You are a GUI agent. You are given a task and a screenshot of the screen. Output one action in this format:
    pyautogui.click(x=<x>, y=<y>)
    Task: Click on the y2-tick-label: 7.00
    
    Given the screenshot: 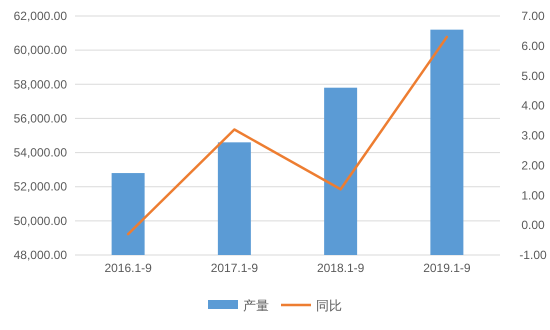 What is the action you would take?
    pyautogui.click(x=533, y=16)
    